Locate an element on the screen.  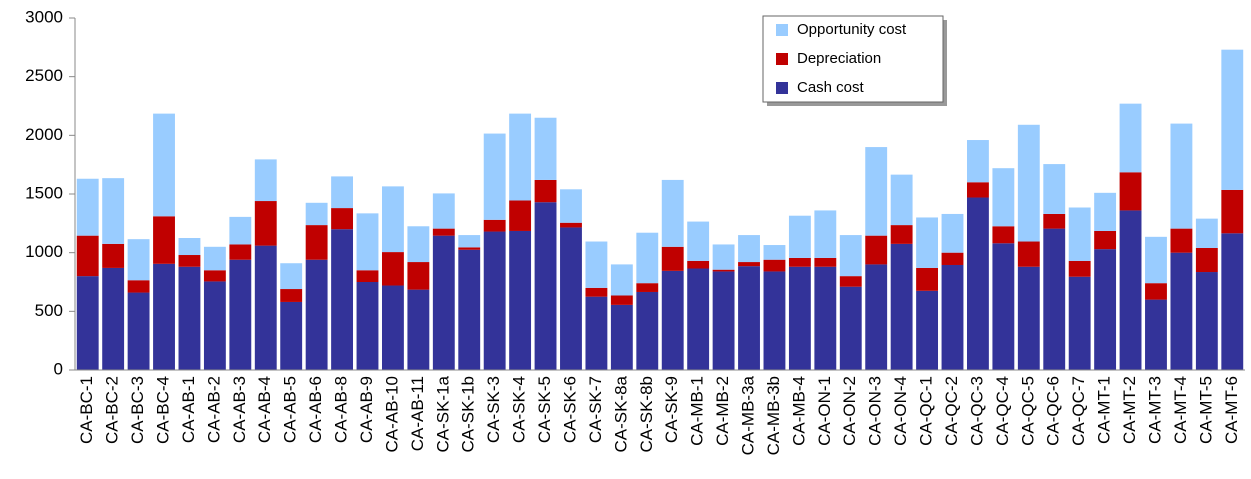
x-tick-label: CA-SK-6 is located at coordinates (569, 409).